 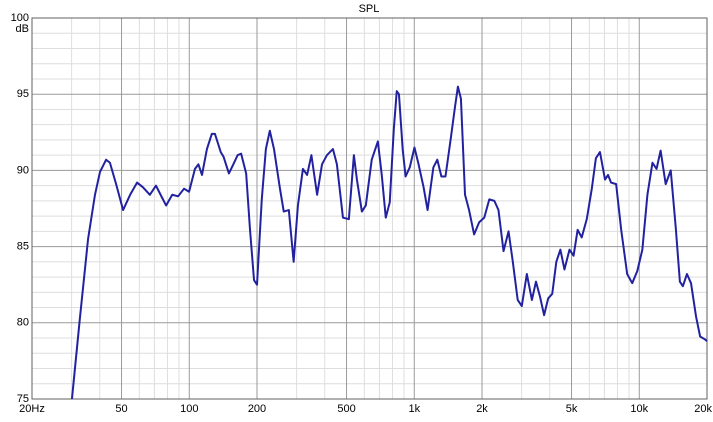 I want to click on x-tick-label: 500, so click(x=346, y=409).